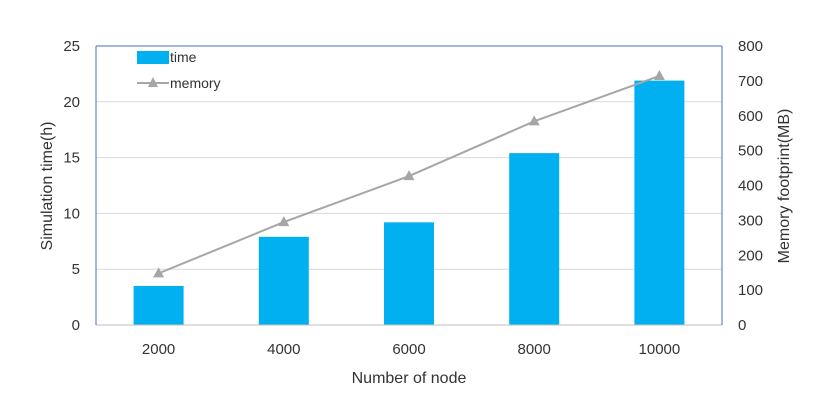 The image size is (830, 416). Describe the element at coordinates (153, 82) in the screenshot. I see `legend-memory-marker` at that location.